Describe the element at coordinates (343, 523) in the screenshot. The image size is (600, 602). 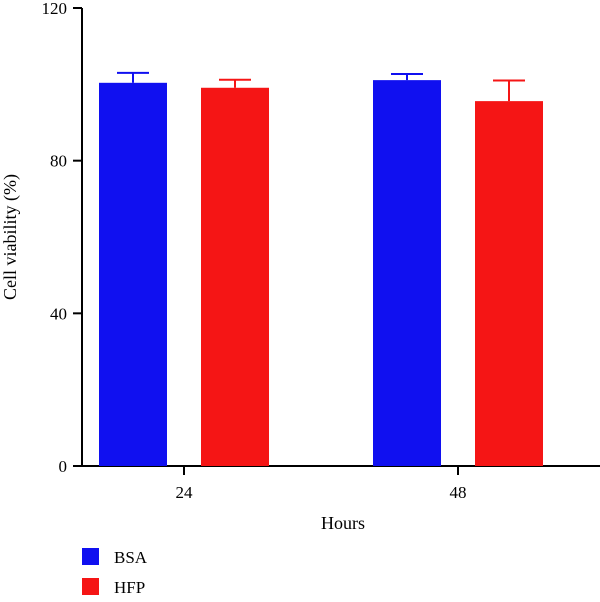
I see `x-axis-title: Hours` at that location.